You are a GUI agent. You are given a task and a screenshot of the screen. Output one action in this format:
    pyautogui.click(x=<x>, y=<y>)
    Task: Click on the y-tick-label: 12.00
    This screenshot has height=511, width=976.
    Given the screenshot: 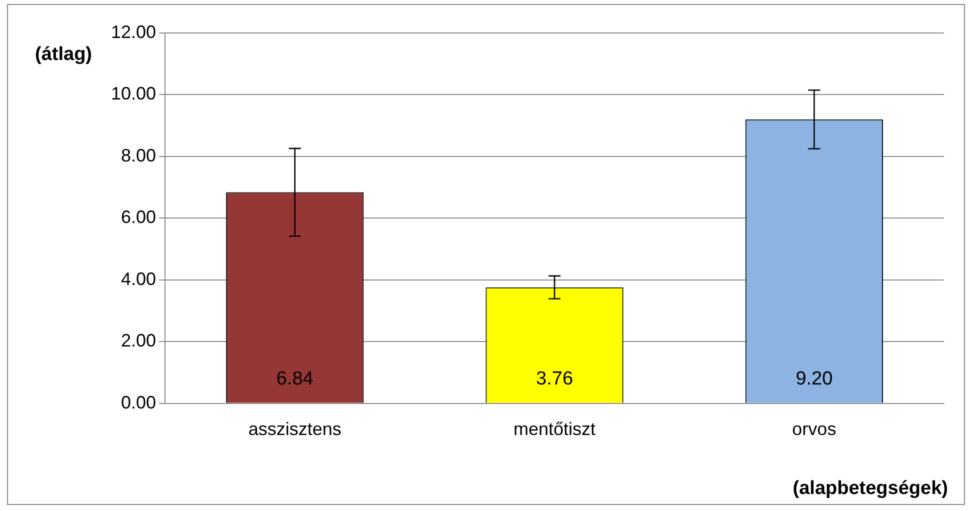 What is the action you would take?
    pyautogui.click(x=133, y=32)
    